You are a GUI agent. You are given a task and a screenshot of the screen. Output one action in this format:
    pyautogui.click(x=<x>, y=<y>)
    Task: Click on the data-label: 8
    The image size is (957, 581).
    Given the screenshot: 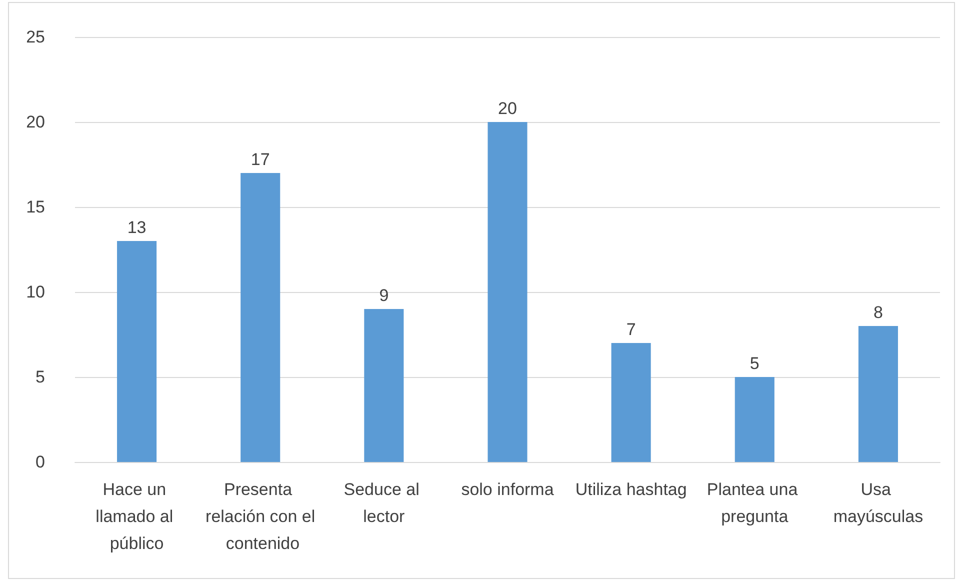 What is the action you would take?
    pyautogui.click(x=878, y=312)
    